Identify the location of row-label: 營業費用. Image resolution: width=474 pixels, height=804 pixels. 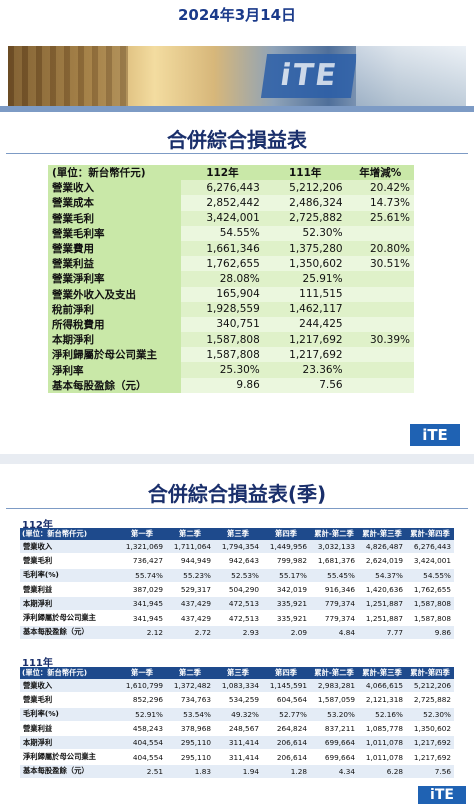
(114, 248).